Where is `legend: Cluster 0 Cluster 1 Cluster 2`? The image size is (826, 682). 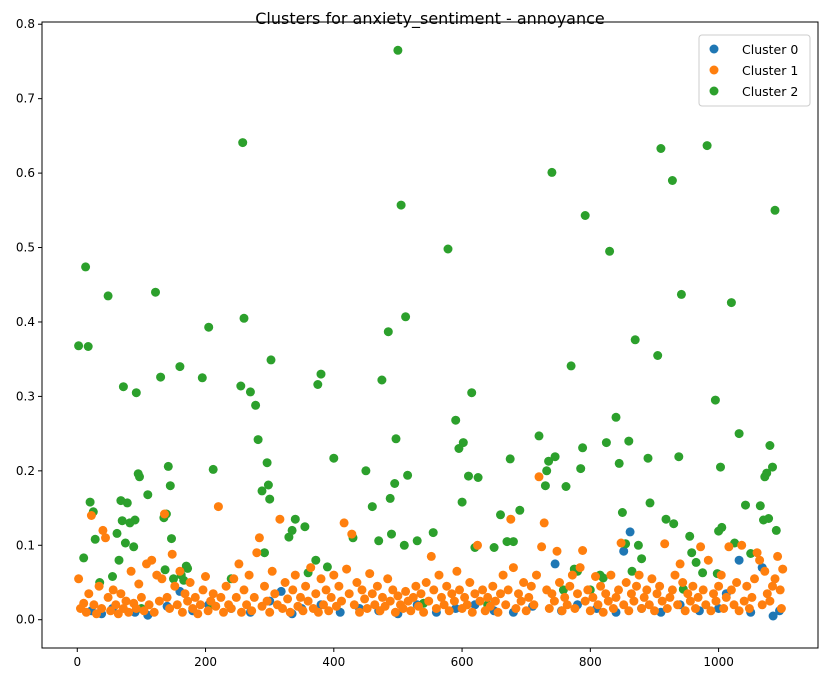 legend: Cluster 0 Cluster 1 Cluster 2 is located at coordinates (754, 70).